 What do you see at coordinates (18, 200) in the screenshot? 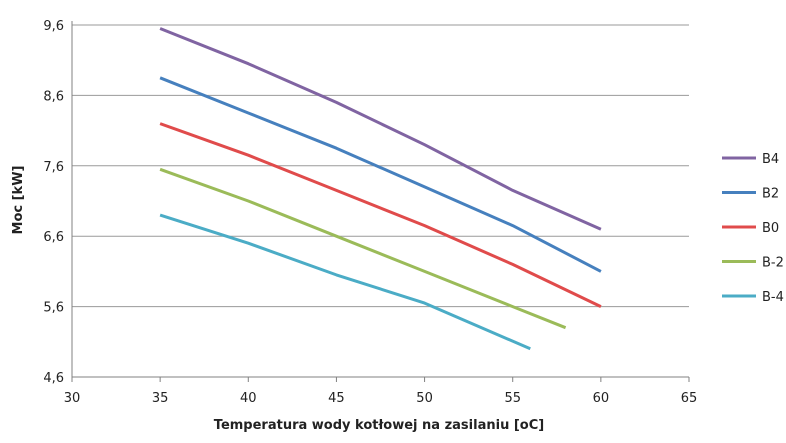
I see `y-axis-title: Moc [kW]` at bounding box center [18, 200].